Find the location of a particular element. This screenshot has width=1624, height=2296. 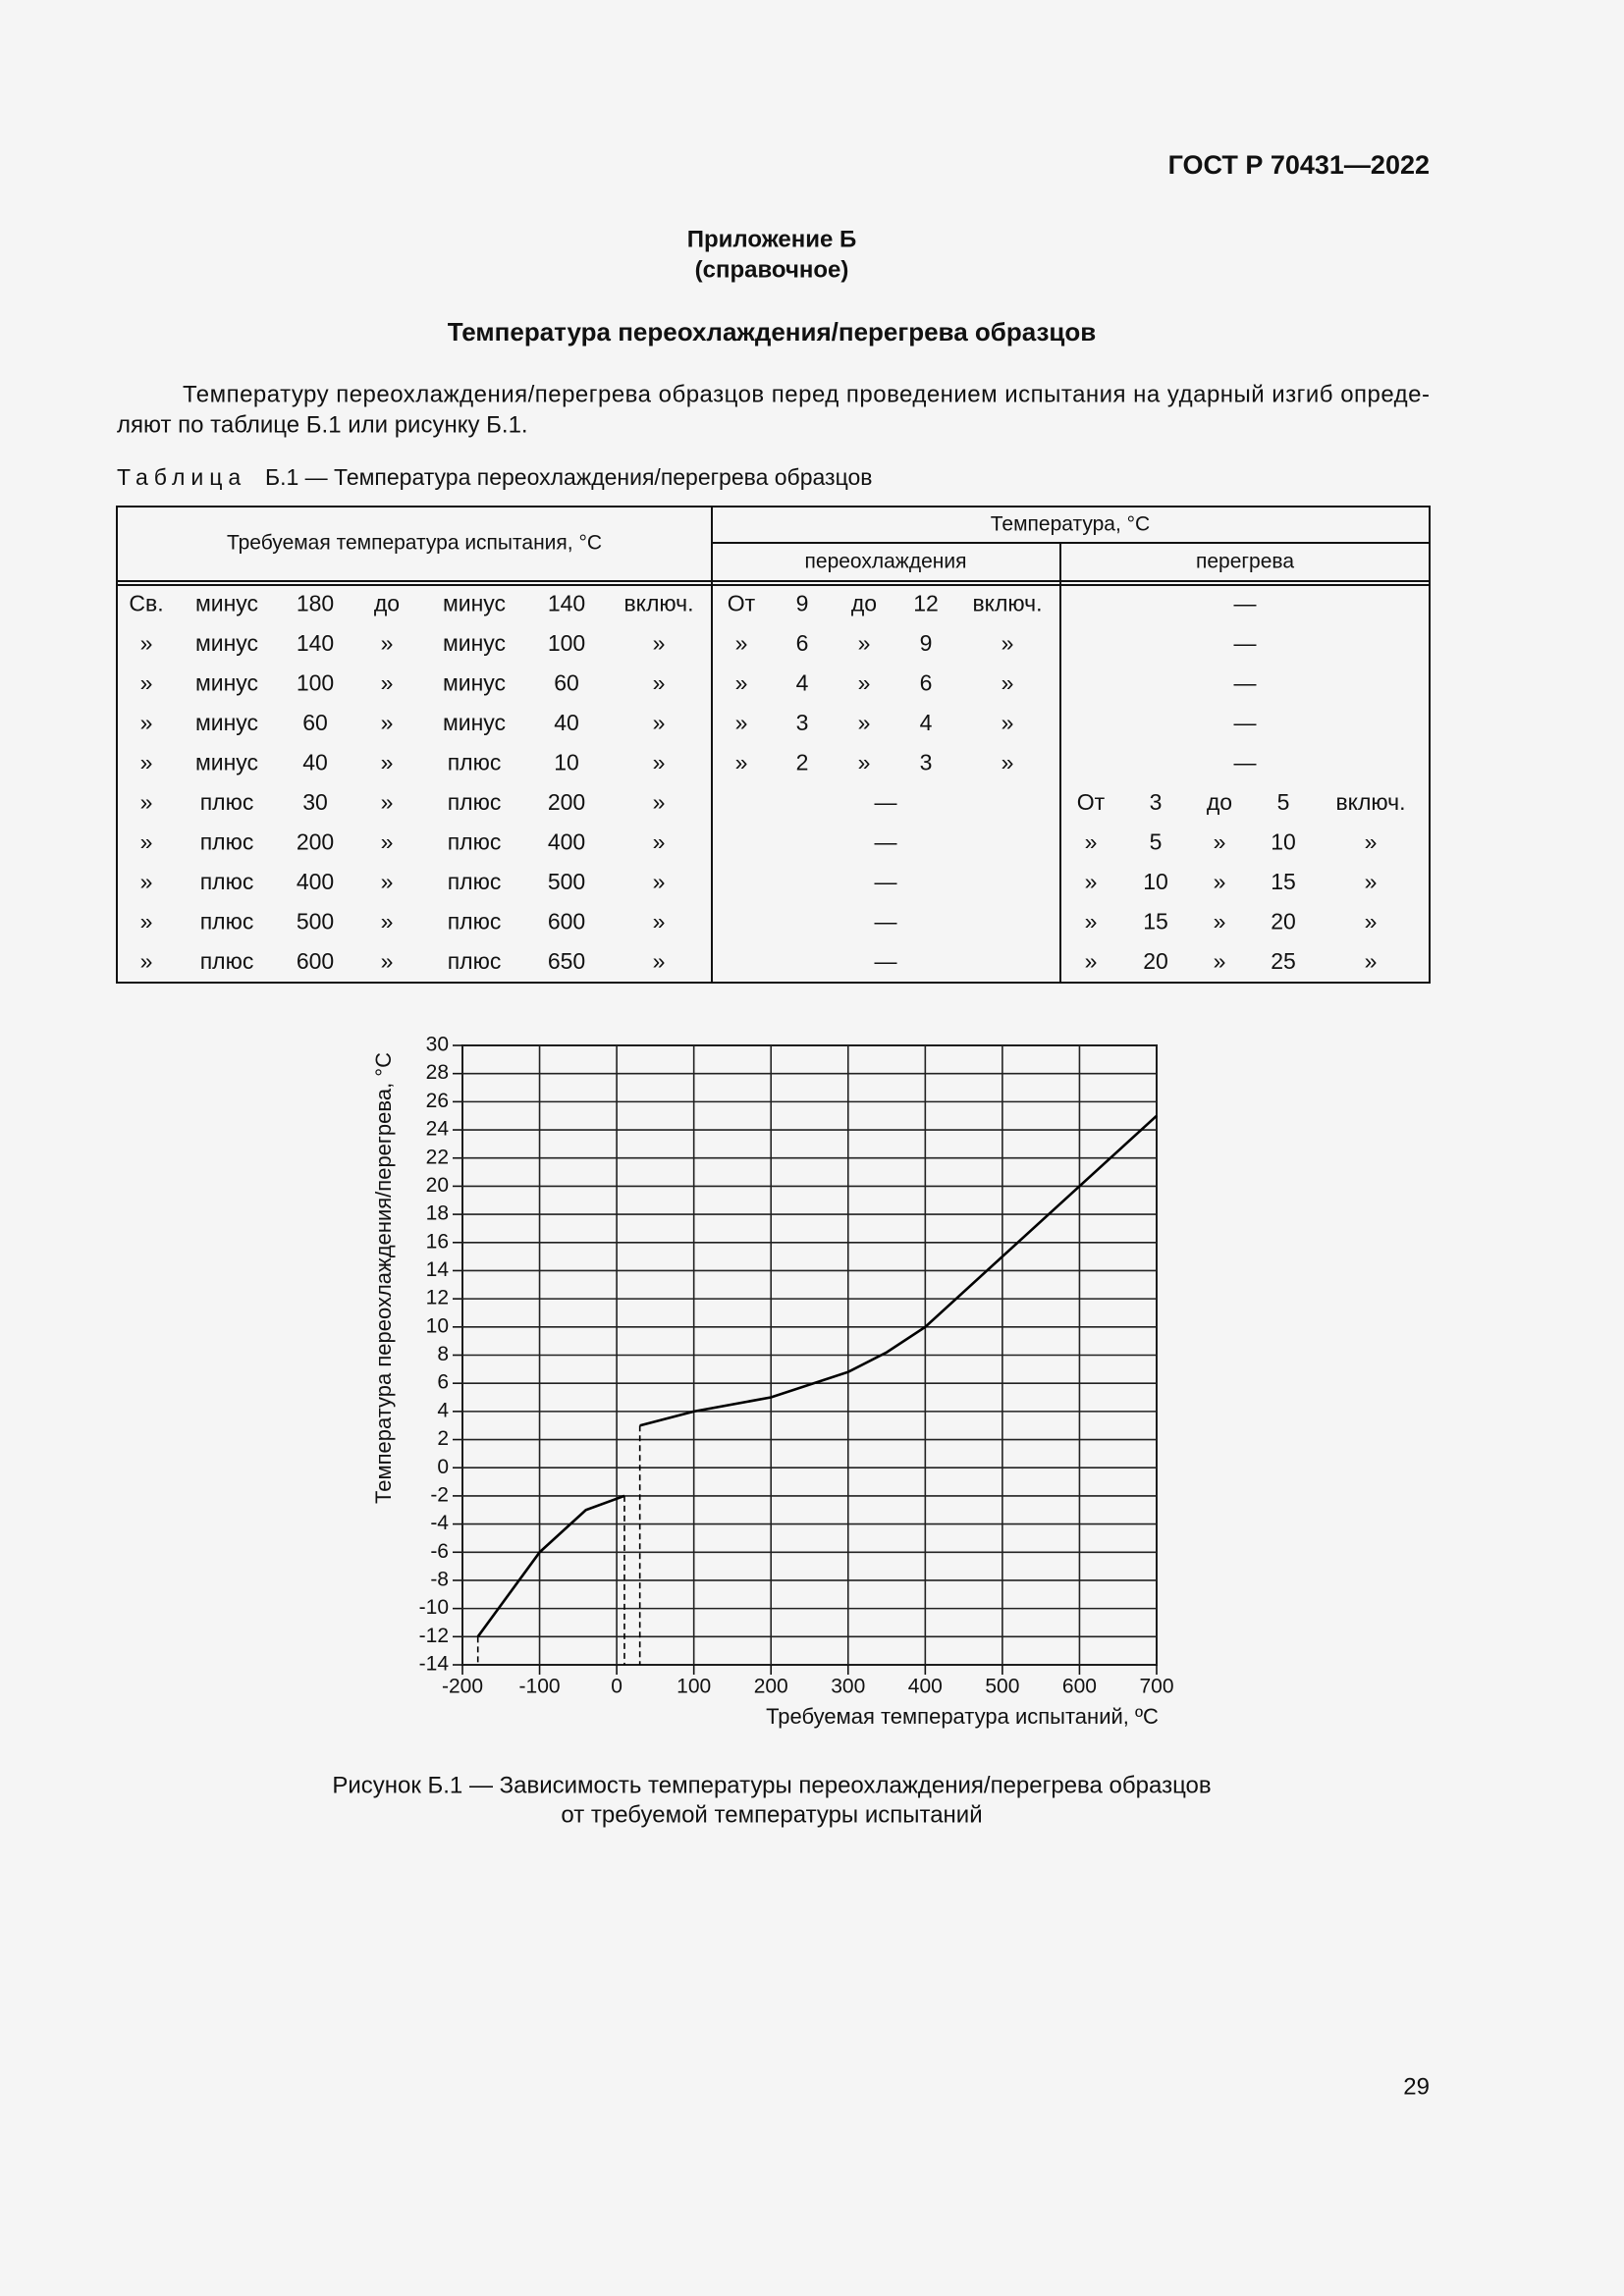

y-tick-label: 6 is located at coordinates (443, 1382).